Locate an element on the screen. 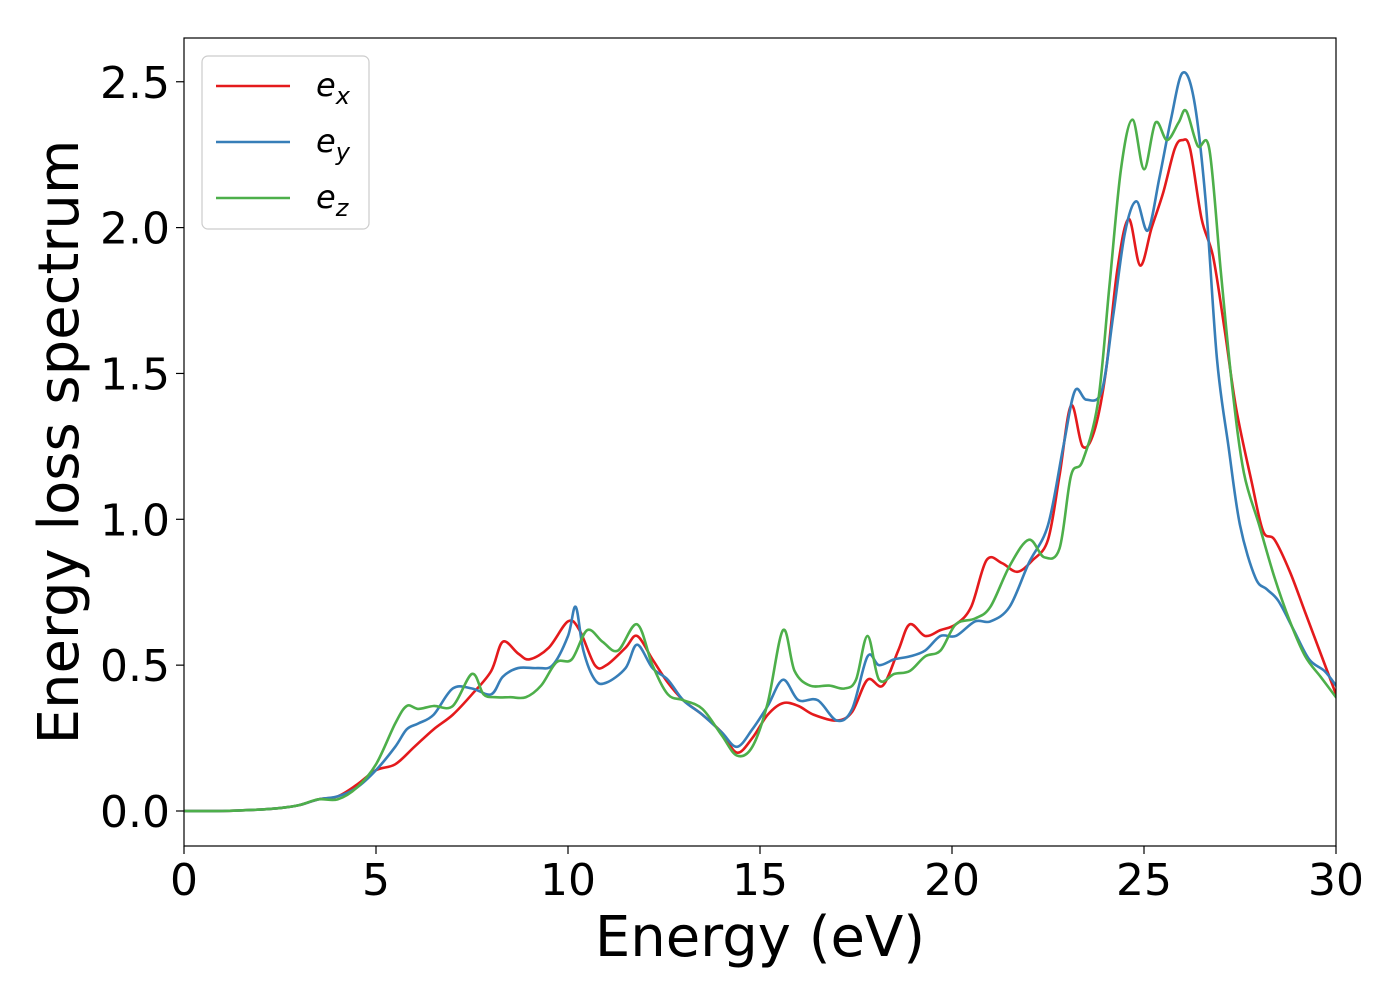  x-tick-label: 25 is located at coordinates (1144, 880).